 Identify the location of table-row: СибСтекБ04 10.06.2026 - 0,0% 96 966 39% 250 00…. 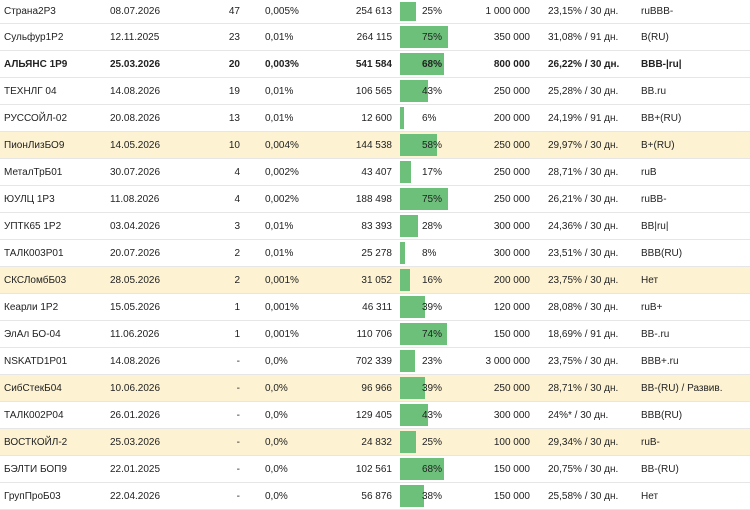
(375, 388).